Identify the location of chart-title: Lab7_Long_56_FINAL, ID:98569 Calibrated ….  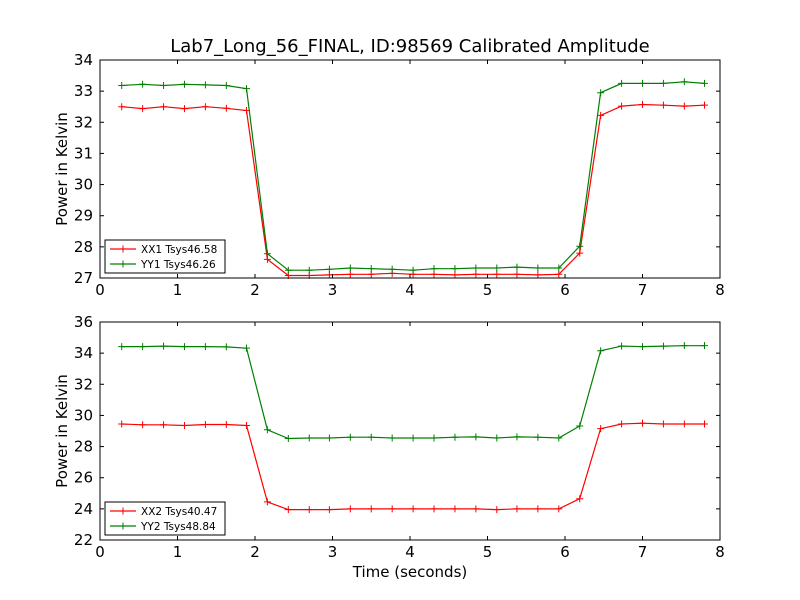
(410, 46).